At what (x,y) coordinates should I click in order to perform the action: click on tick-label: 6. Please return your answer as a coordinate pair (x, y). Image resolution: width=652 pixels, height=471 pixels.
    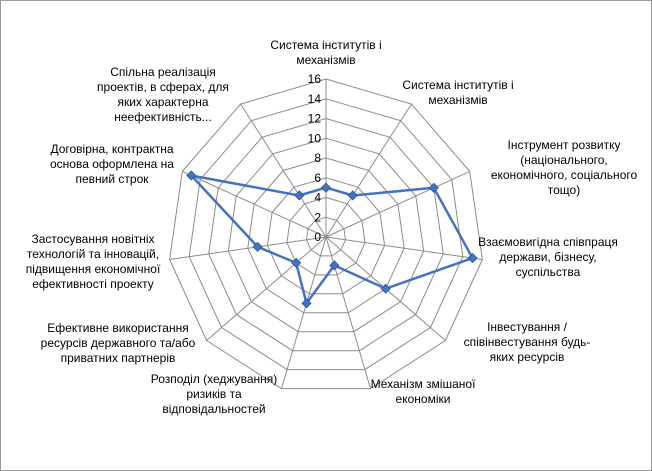
    Looking at the image, I should click on (317, 178).